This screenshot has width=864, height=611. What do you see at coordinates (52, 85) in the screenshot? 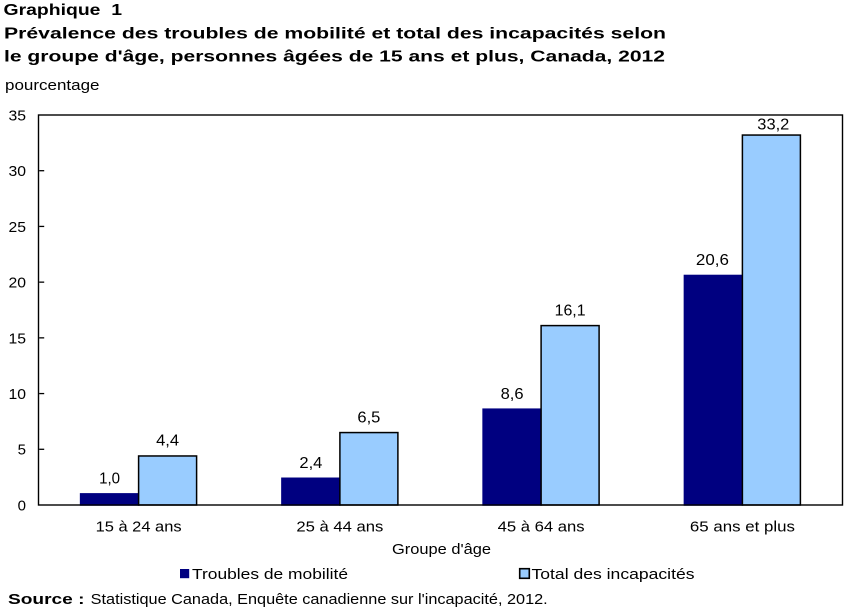
I see `svg-text: pourcentage` at bounding box center [52, 85].